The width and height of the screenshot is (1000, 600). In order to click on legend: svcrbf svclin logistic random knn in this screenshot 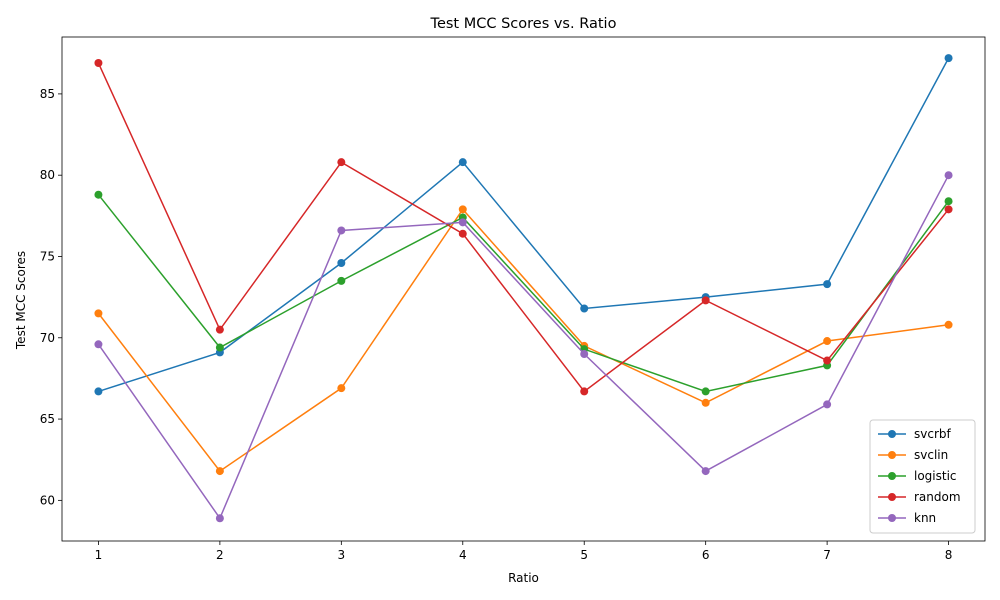, I will do `click(922, 476)`.